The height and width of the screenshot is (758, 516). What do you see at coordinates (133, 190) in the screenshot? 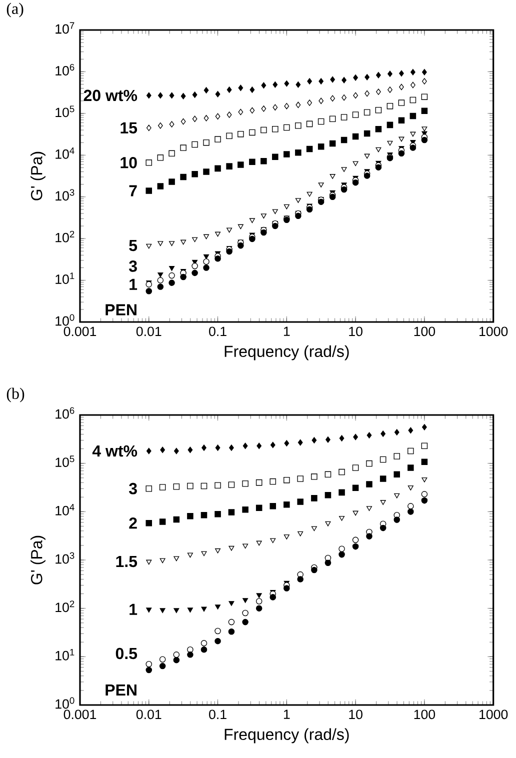
I see `series-label: 7` at bounding box center [133, 190].